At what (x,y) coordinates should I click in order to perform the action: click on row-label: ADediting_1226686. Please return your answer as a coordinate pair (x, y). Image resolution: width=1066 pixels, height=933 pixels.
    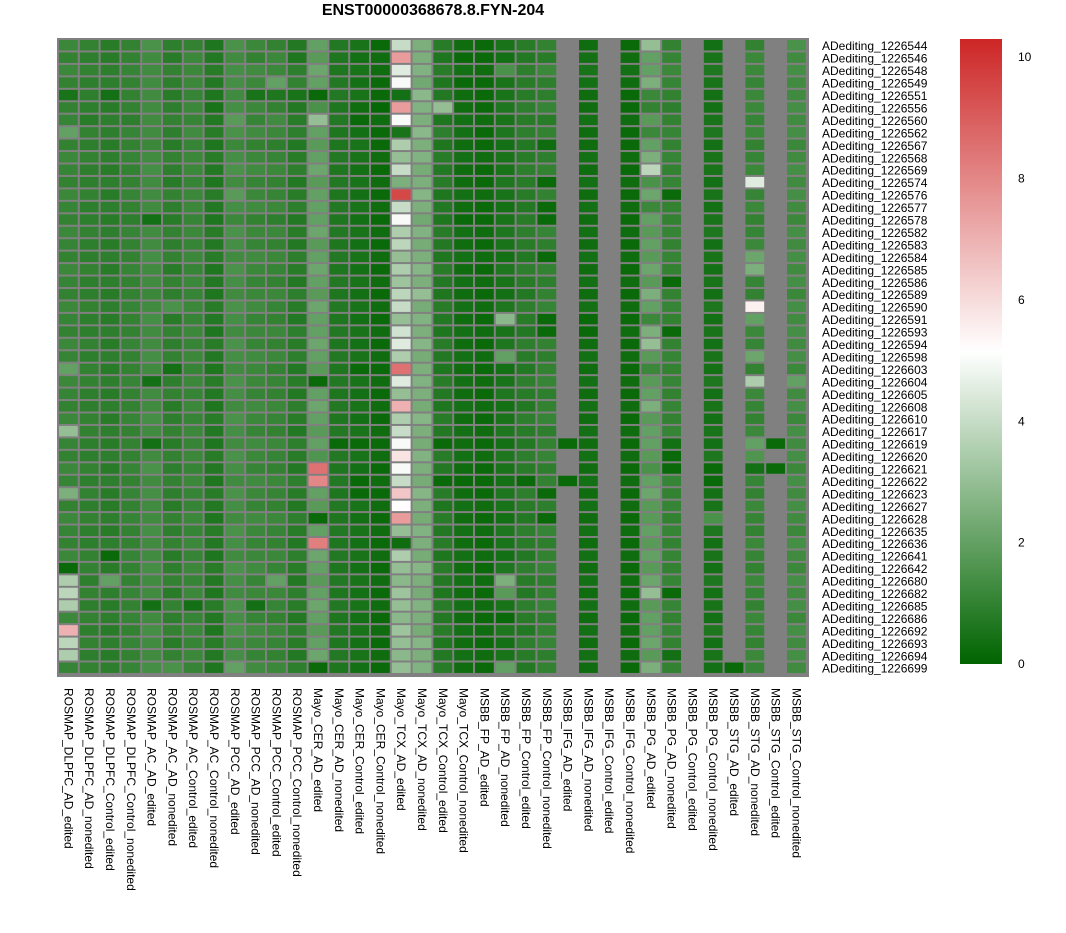
    Looking at the image, I should click on (875, 619).